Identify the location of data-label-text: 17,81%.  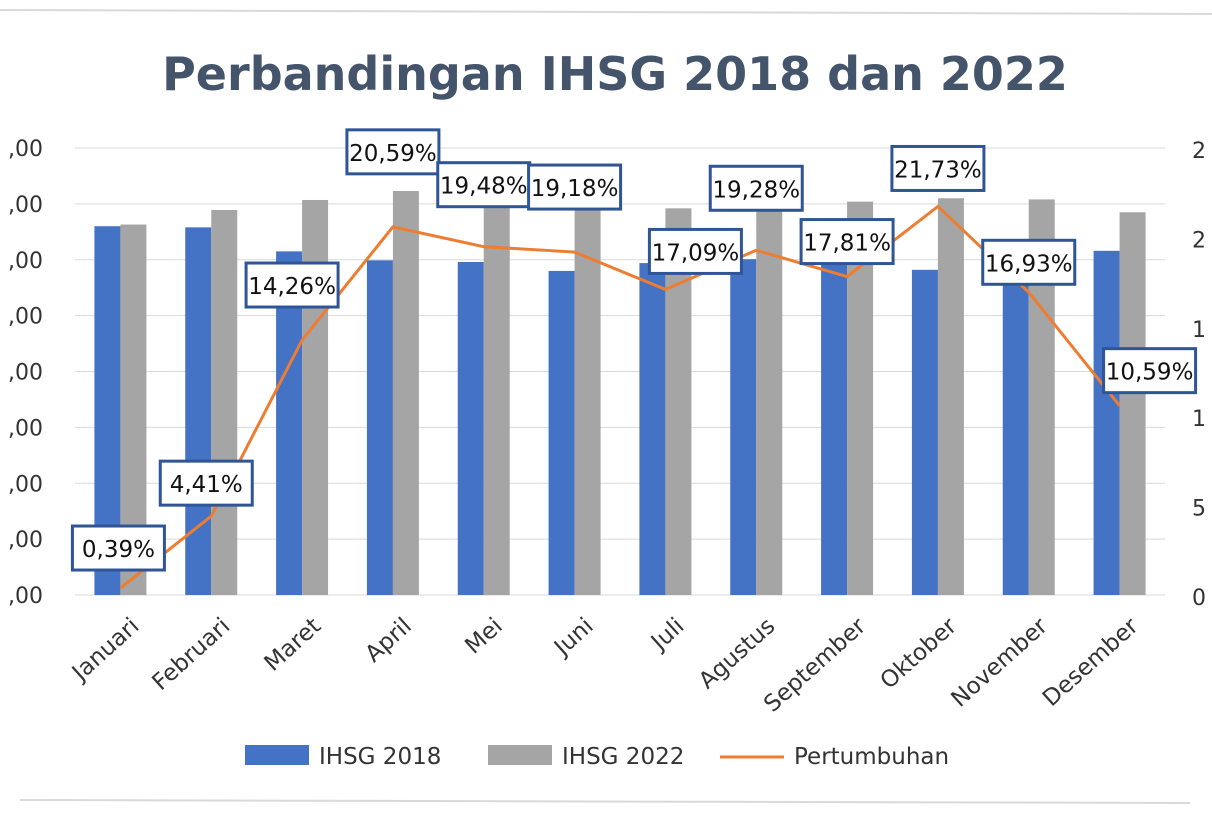
(847, 244).